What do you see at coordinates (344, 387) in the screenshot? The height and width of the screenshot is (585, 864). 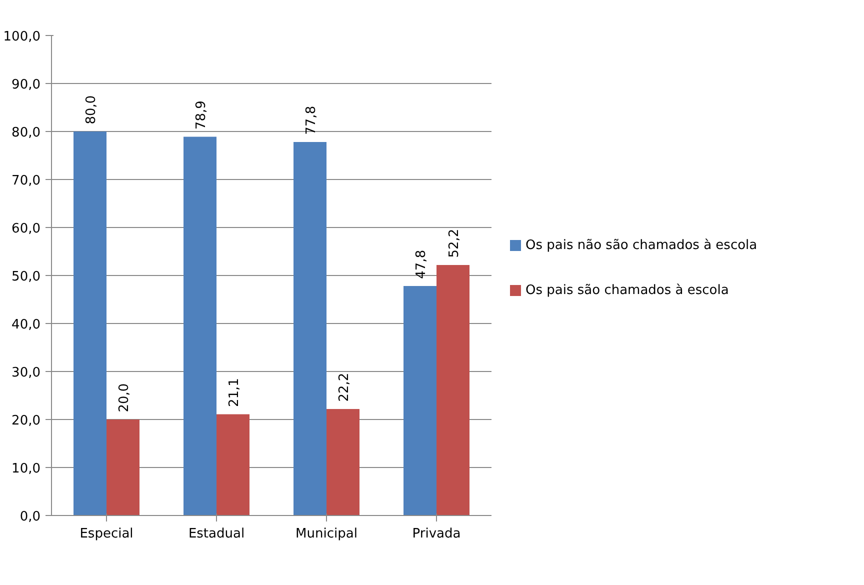 I see `data-label: 22,2` at bounding box center [344, 387].